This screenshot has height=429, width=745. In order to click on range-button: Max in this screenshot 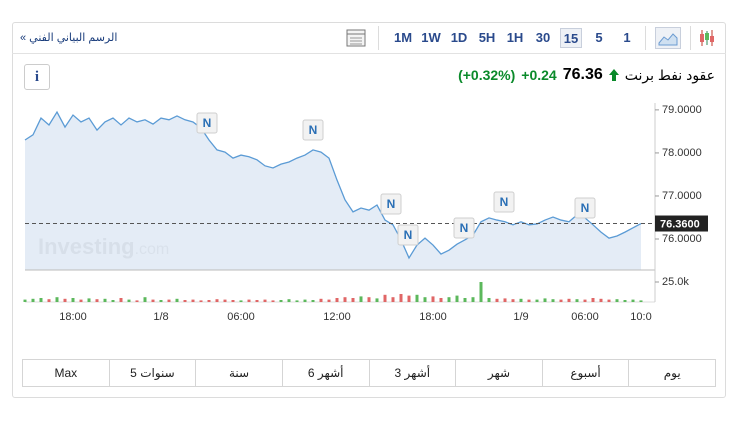, I will do `click(66, 373)`.